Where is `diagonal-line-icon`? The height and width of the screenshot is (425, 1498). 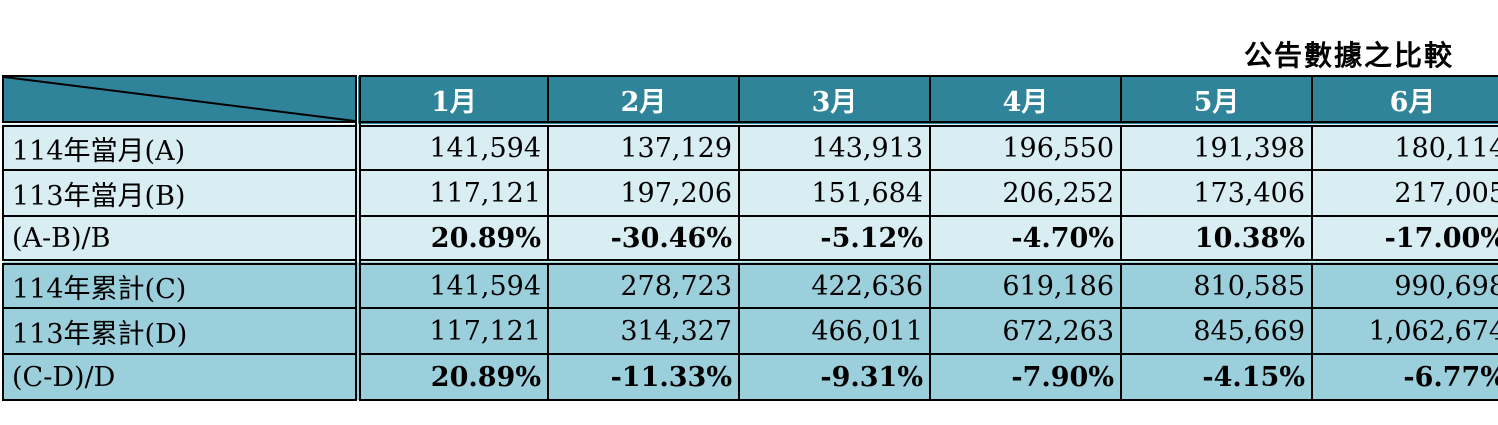
diagonal-line-icon is located at coordinates (179, 99).